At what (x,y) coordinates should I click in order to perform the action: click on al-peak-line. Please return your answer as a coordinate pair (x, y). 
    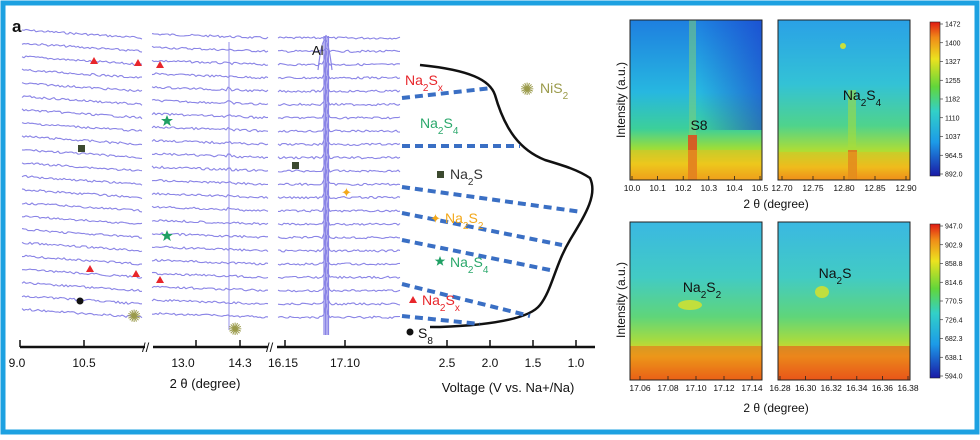
    Looking at the image, I should click on (325, 55).